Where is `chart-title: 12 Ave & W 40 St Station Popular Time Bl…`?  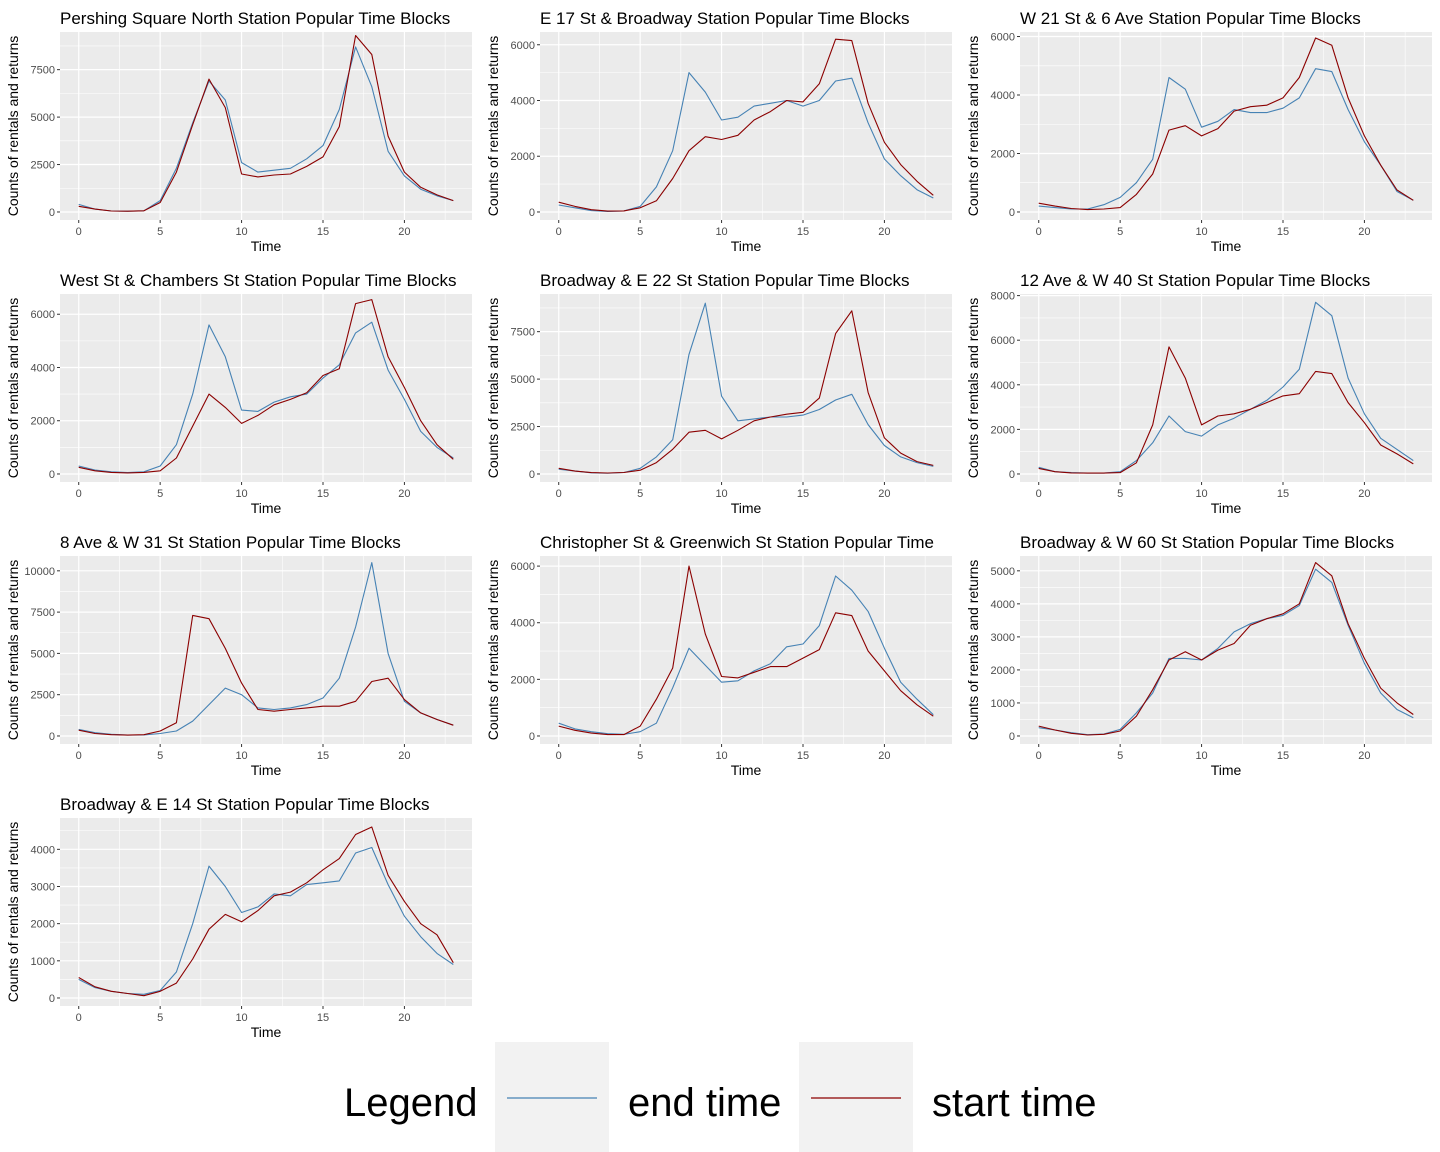
chart-title: 12 Ave & W 40 St Station Popular Time Bl… is located at coordinates (1195, 280).